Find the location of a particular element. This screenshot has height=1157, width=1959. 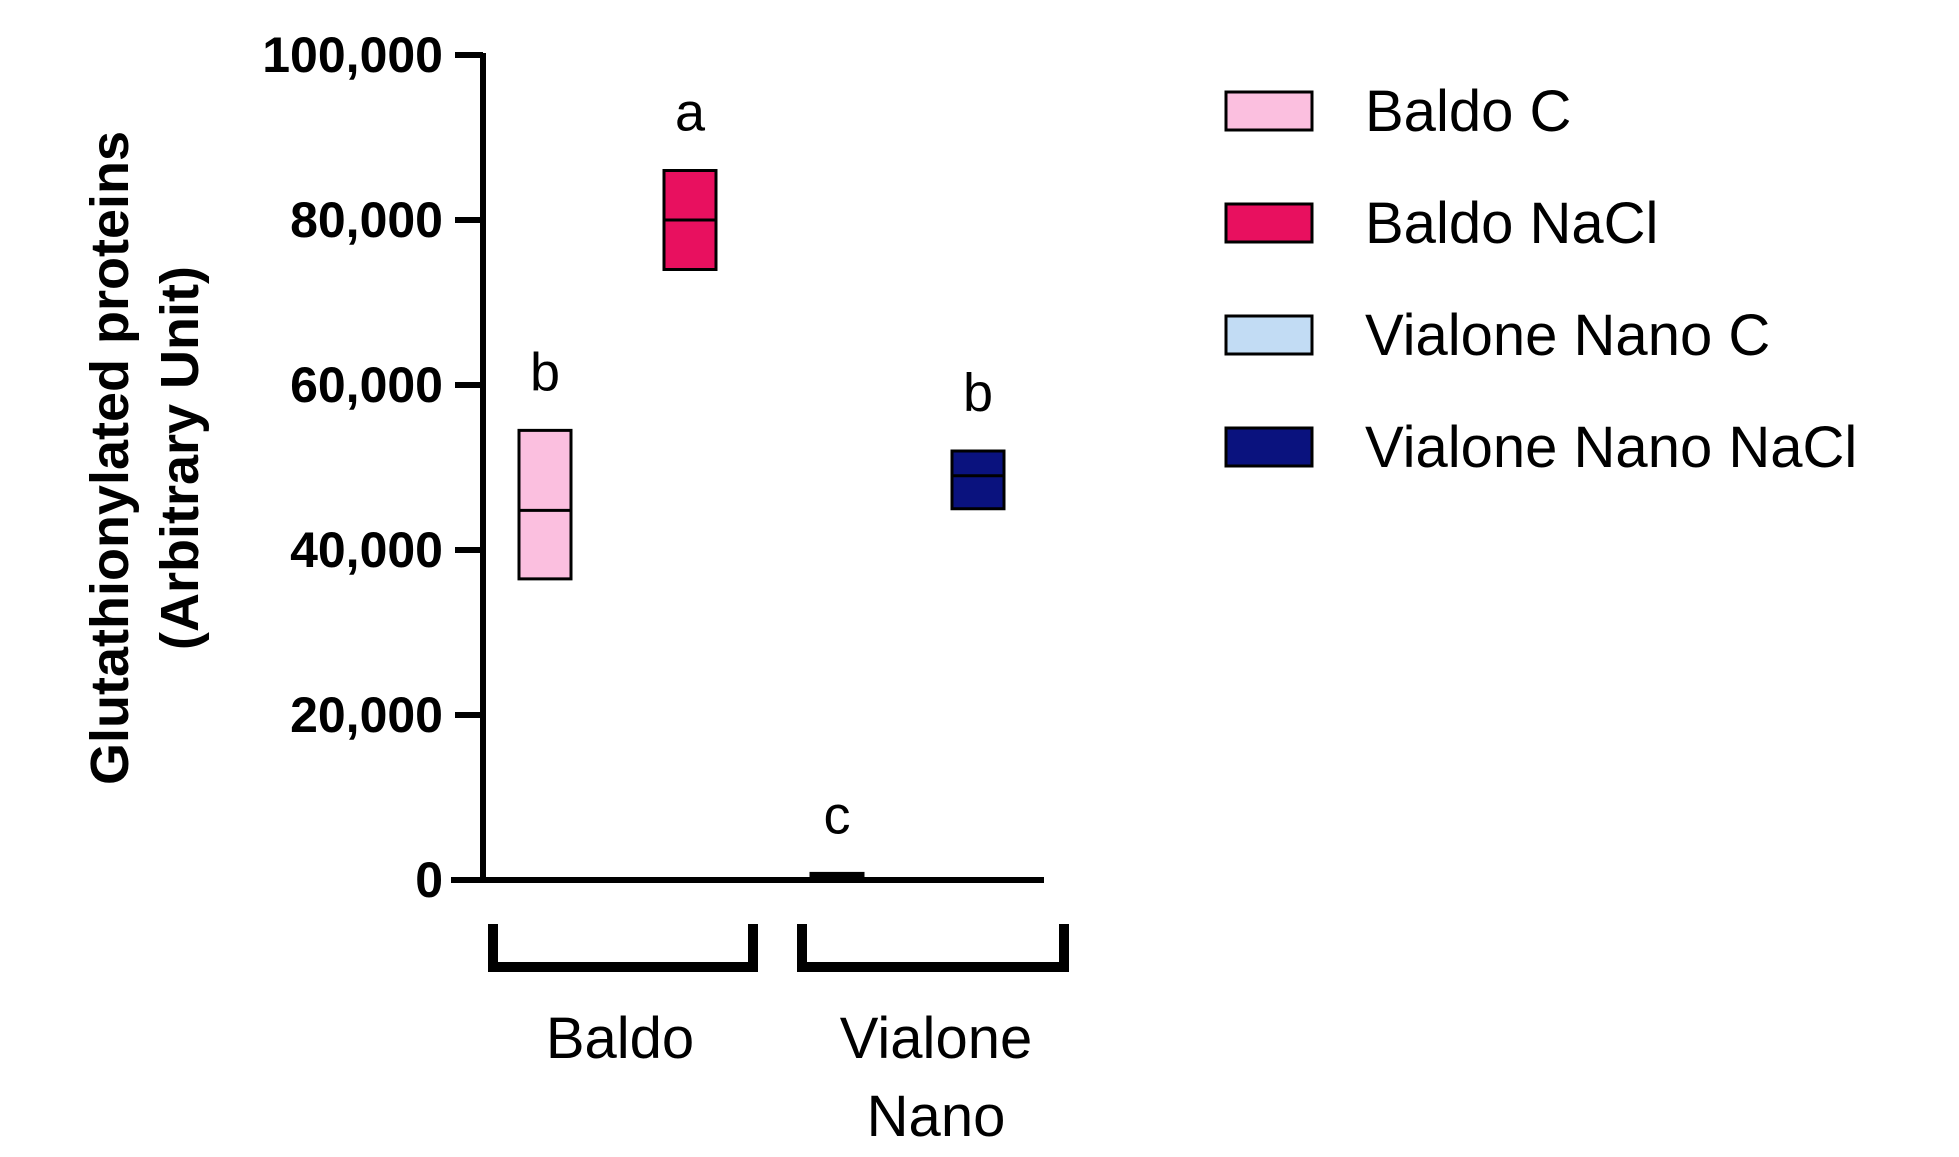

group-label: Baldo is located at coordinates (620, 1038).